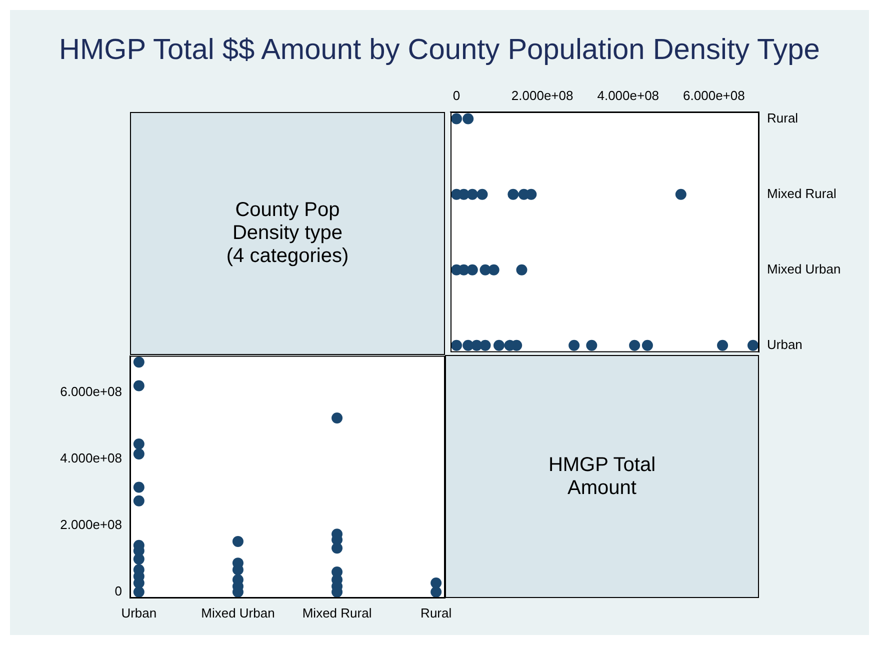 The width and height of the screenshot is (879, 645). I want to click on x-tick-label: Mixed Urban, so click(238, 612).